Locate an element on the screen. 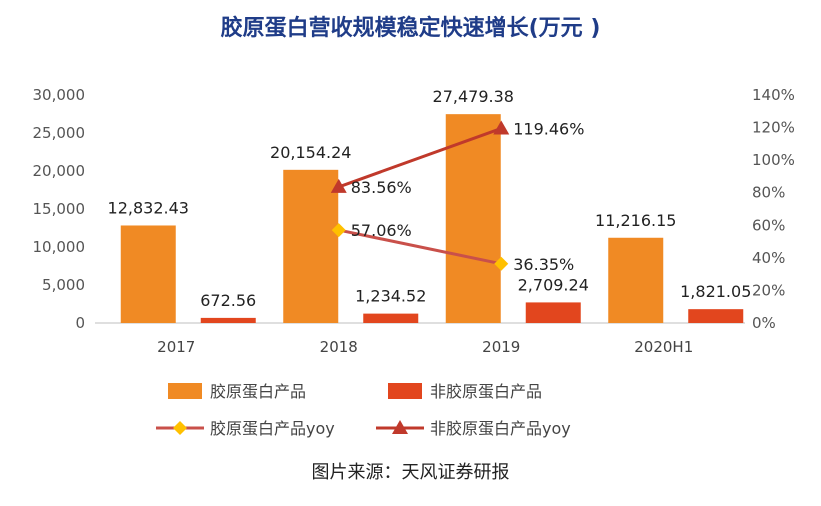 The image size is (821, 506). non-collagen-bar-label: 1,821.05 is located at coordinates (715, 291).